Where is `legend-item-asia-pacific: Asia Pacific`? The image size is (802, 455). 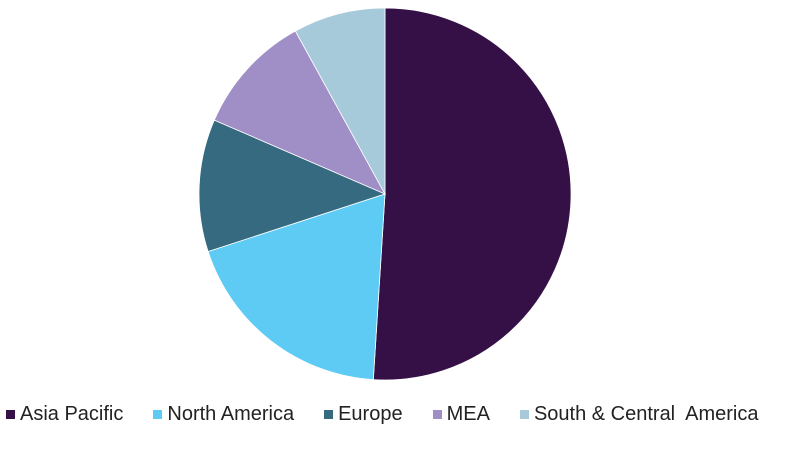
legend-item-asia-pacific: Asia Pacific is located at coordinates (64, 414).